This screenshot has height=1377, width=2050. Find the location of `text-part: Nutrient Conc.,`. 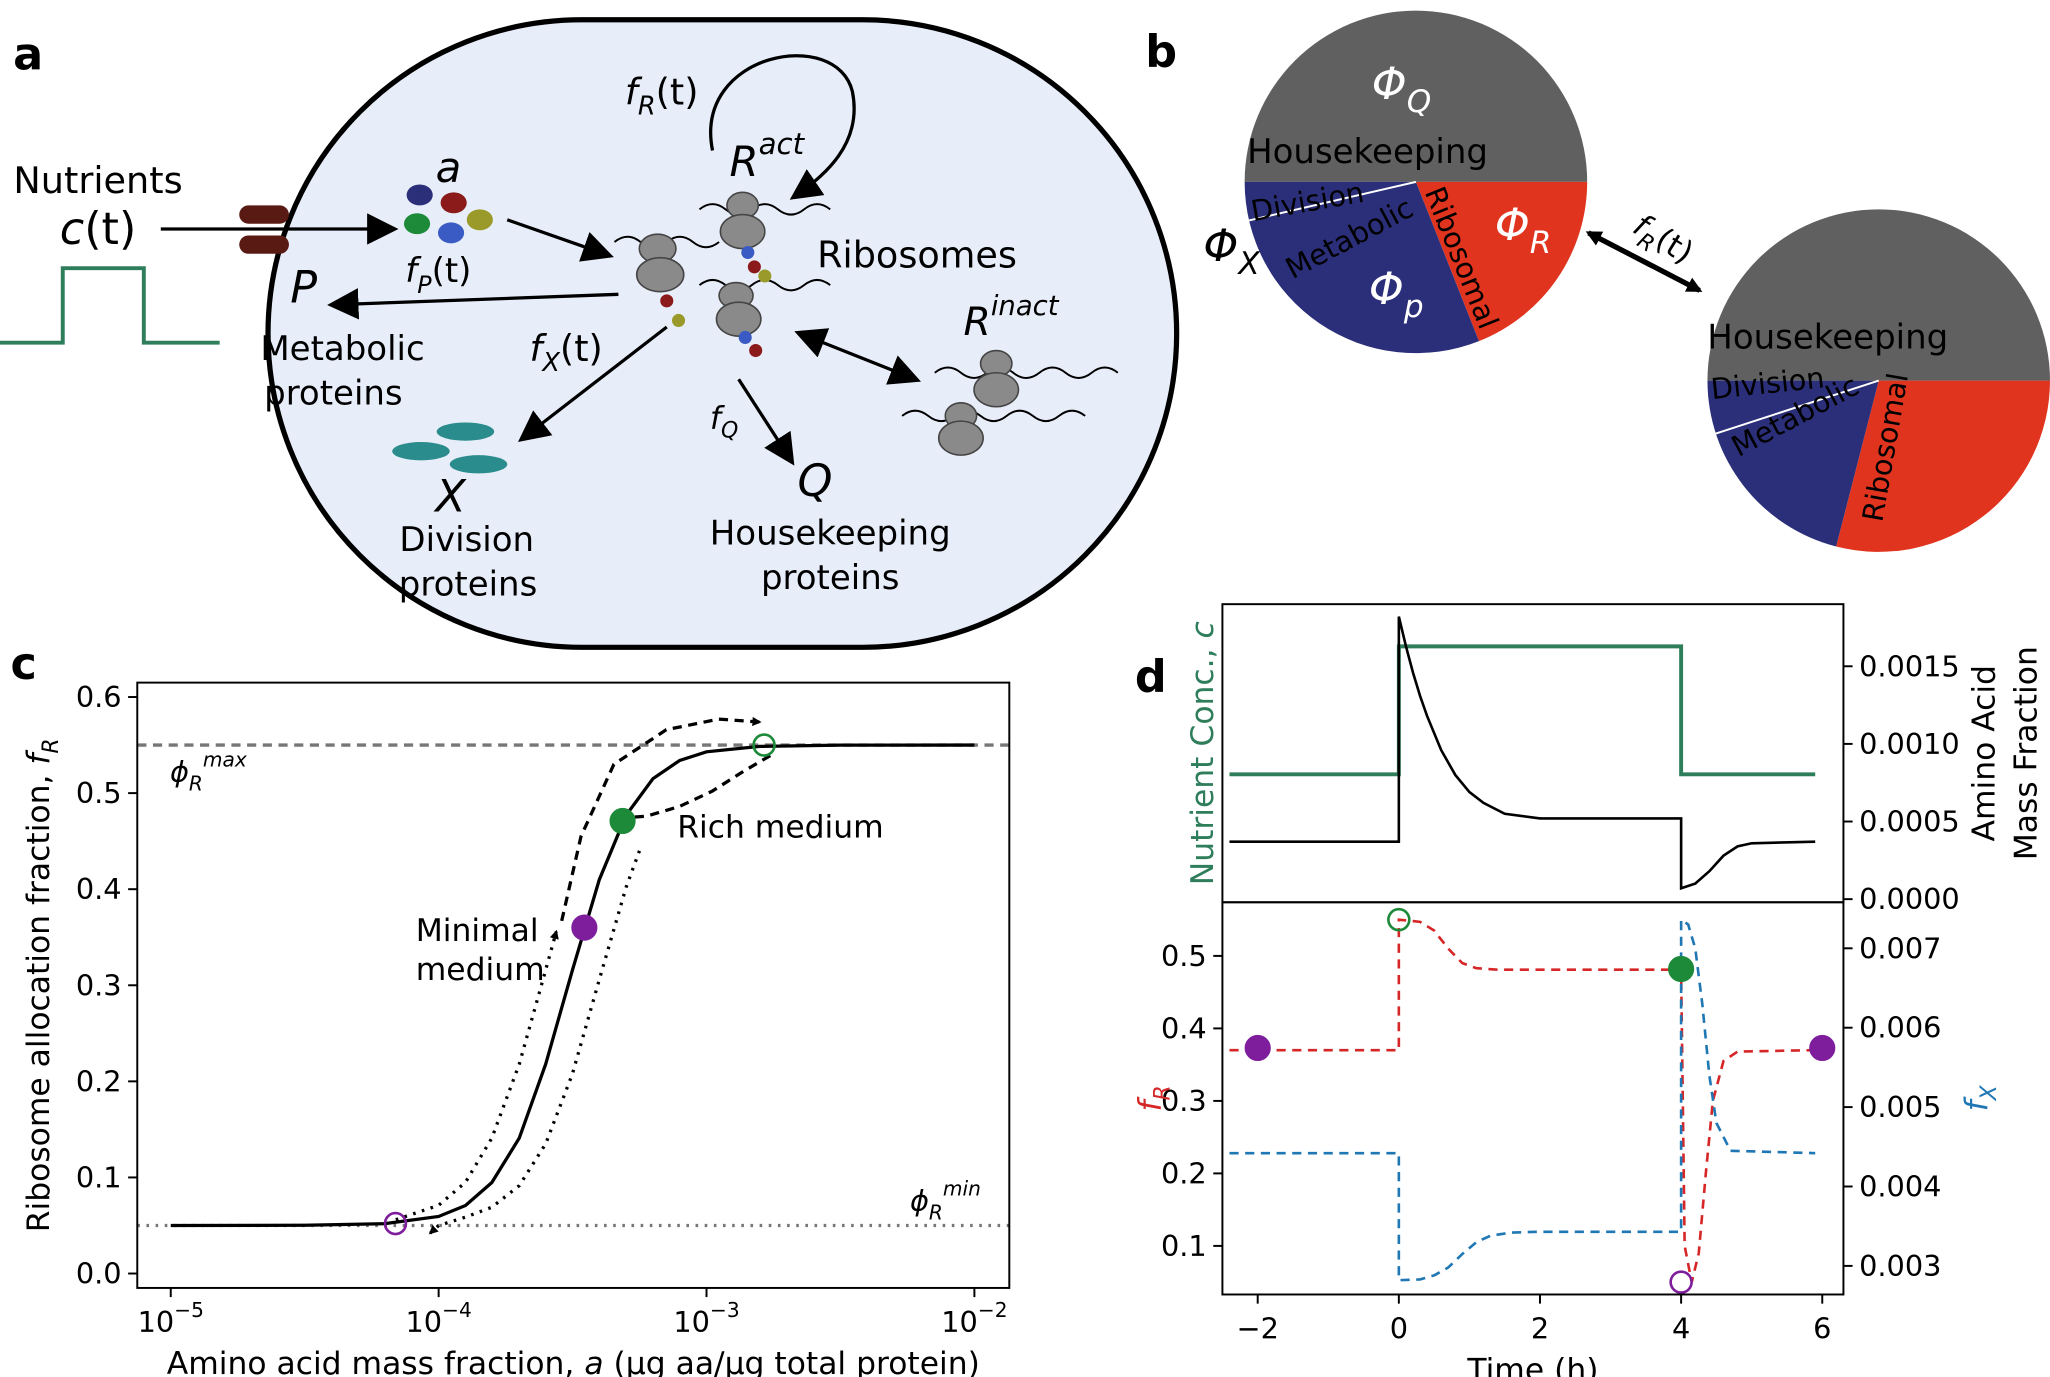

text-part: Nutrient Conc., is located at coordinates (1203, 761).